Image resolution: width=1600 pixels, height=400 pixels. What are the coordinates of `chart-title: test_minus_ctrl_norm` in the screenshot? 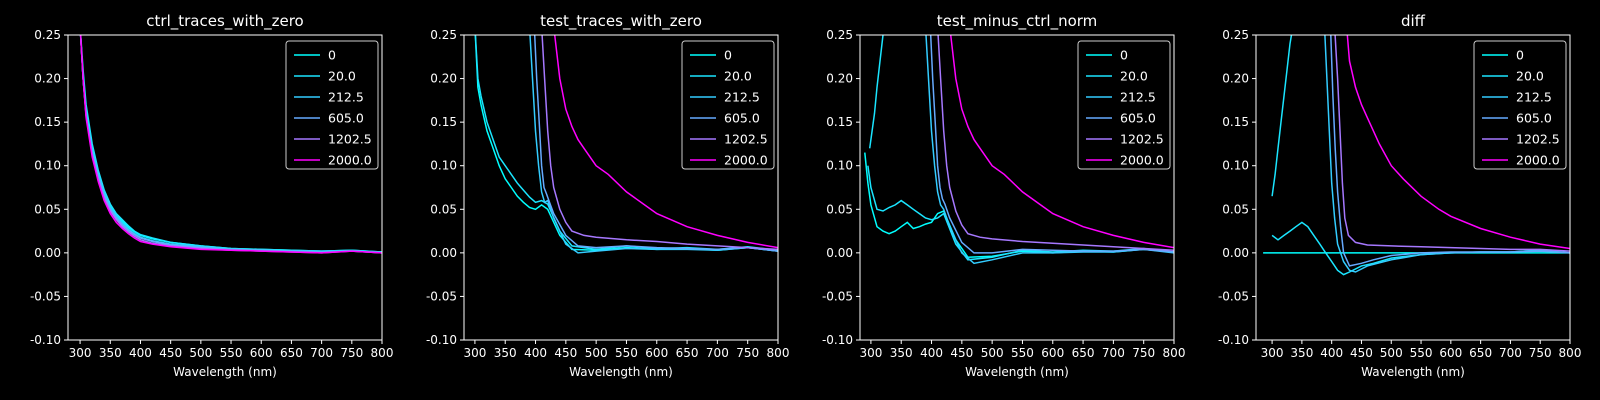 It's located at (1017, 21).